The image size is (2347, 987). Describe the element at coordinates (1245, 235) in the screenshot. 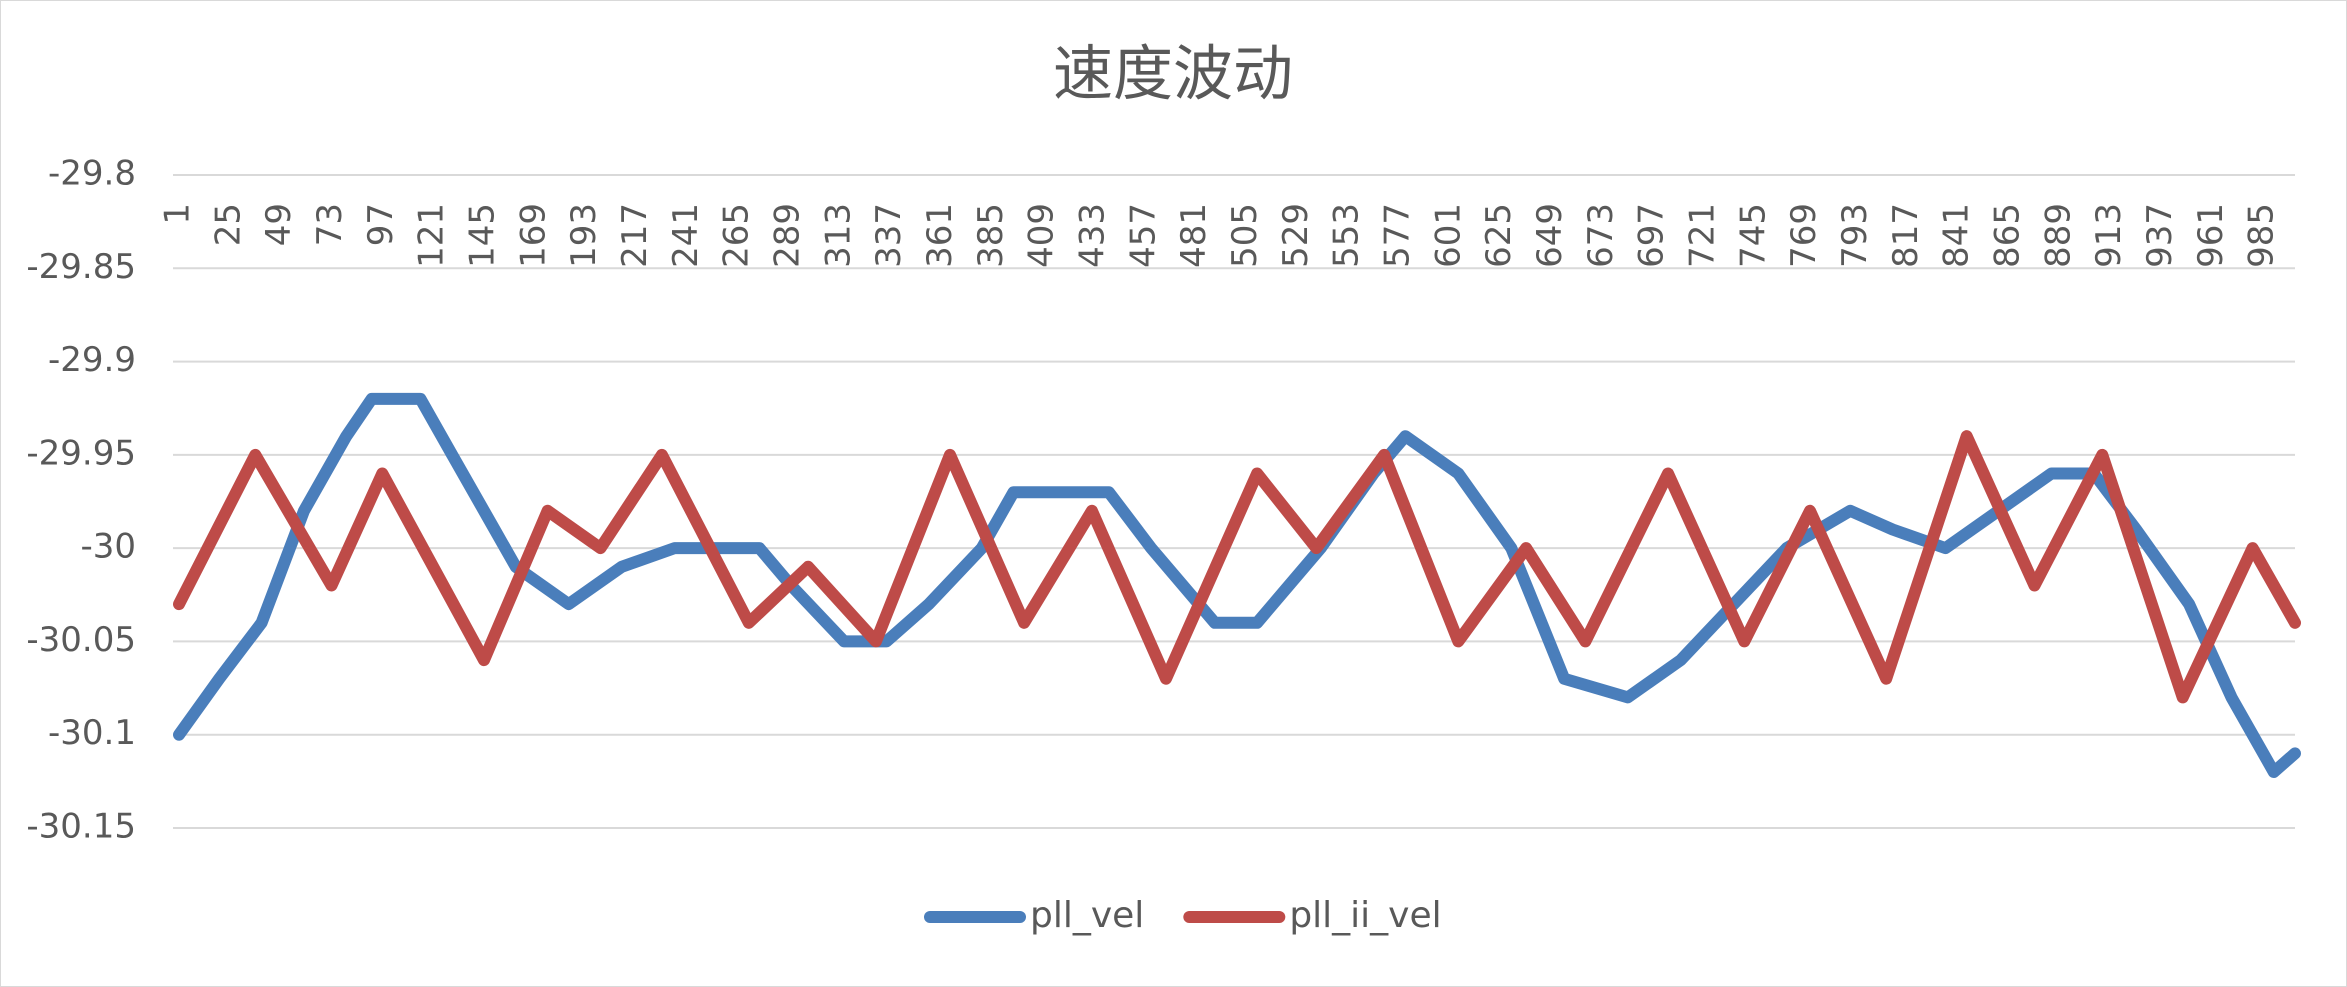

I see `x-tick-label: 505` at that location.